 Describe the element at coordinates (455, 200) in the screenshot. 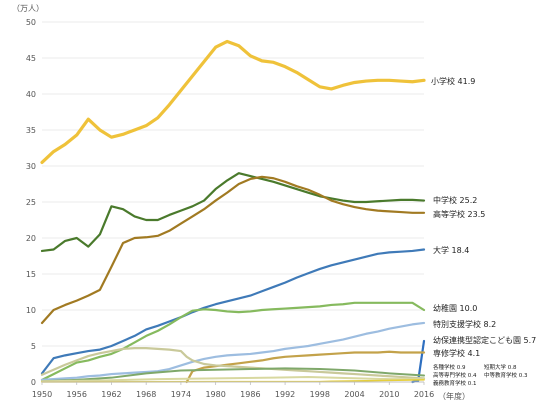

I see `series-end-label: 中学校 25.2` at that location.